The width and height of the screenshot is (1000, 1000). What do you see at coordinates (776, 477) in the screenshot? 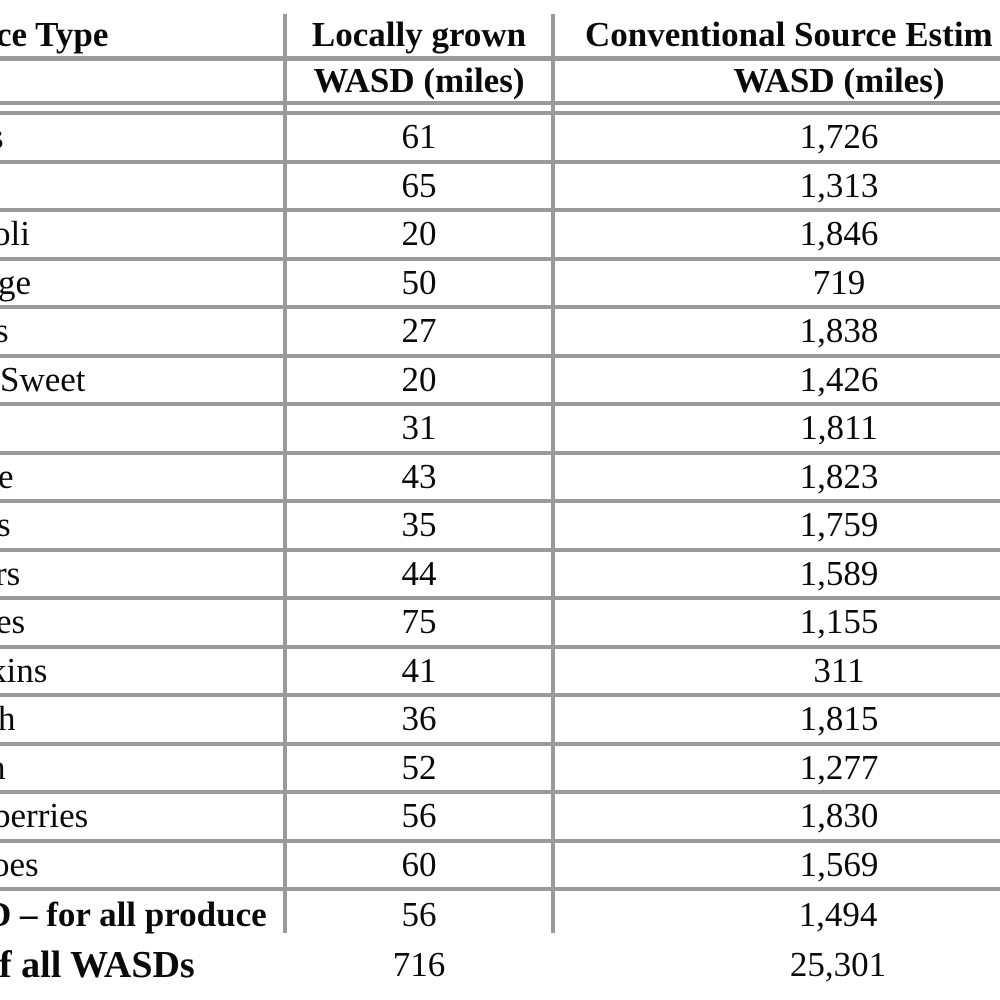
I see `conventional-wasd-cell: 1,823` at bounding box center [776, 477].